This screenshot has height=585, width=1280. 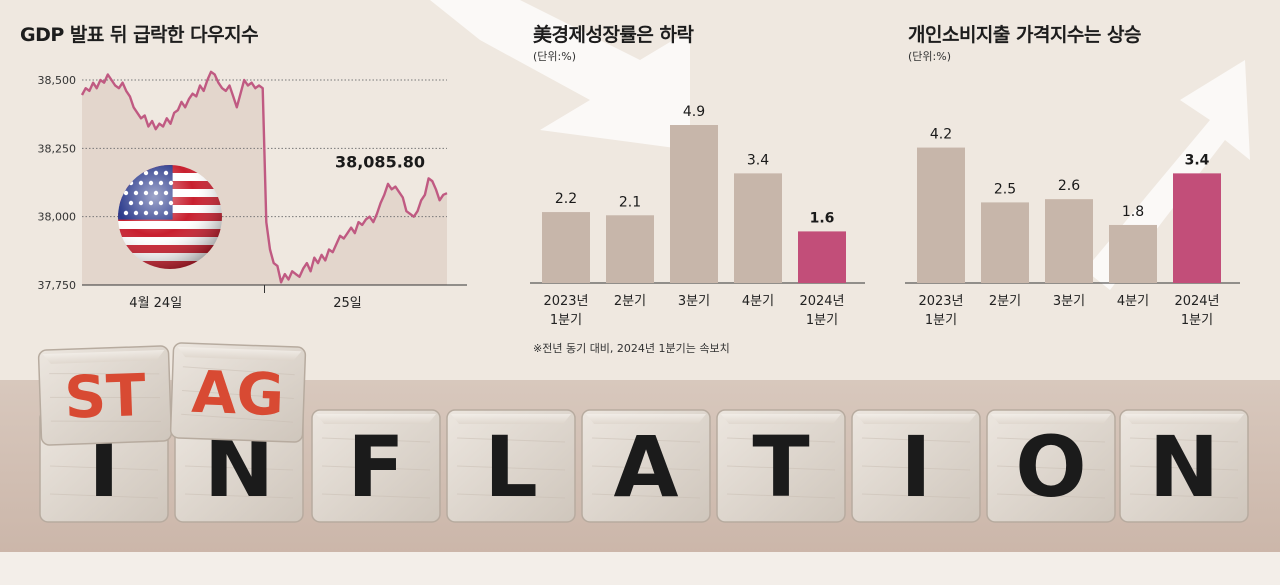 I want to click on pce-bar-chart: 4.2 2023년 1분기 2.5 2분기 2.6 3분기 1.8 4분기 3.4 2024년 1분기, so click(x=1072, y=227).